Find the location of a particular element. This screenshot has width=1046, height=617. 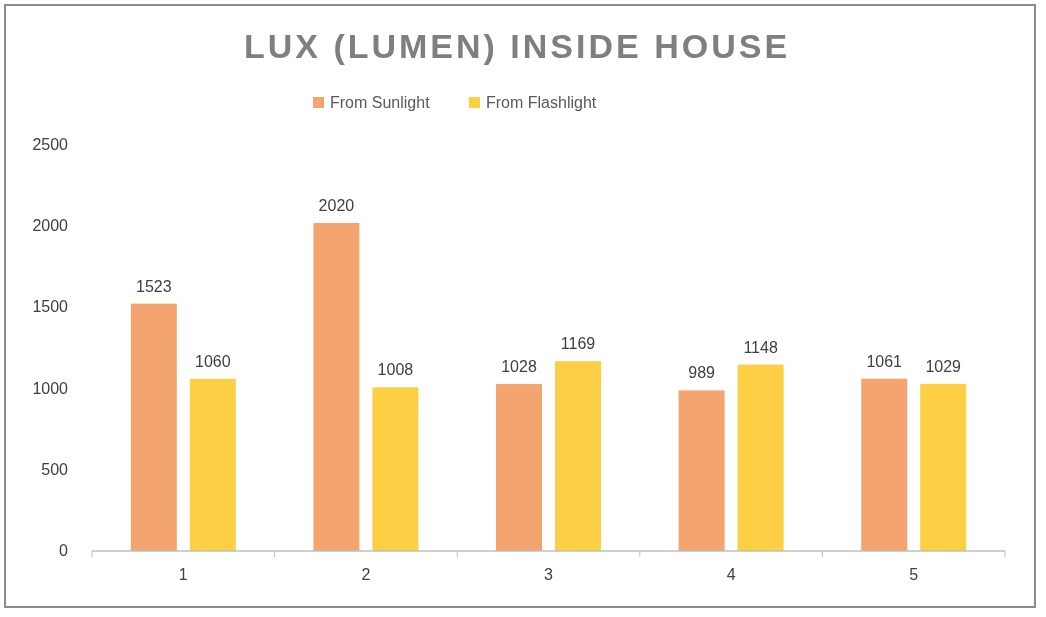

data-label: 1008 is located at coordinates (395, 370).